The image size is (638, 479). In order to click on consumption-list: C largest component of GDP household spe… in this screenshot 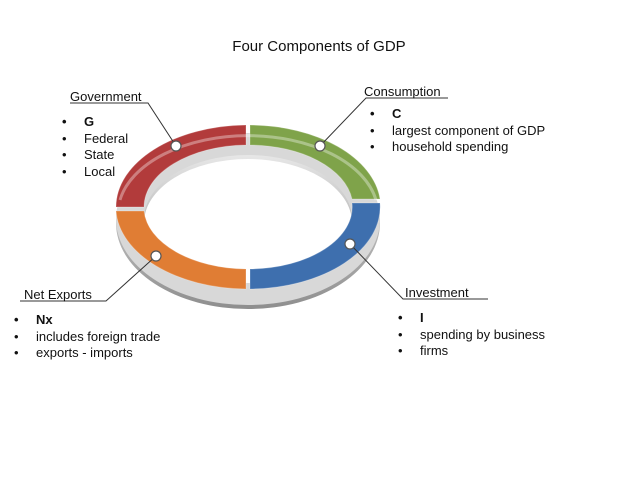, I will do `click(457, 131)`.